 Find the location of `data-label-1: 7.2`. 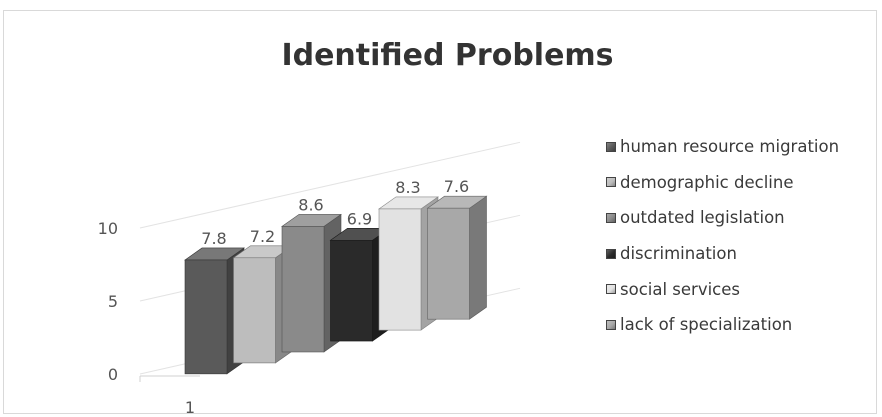

data-label-1: 7.2 is located at coordinates (262, 236).